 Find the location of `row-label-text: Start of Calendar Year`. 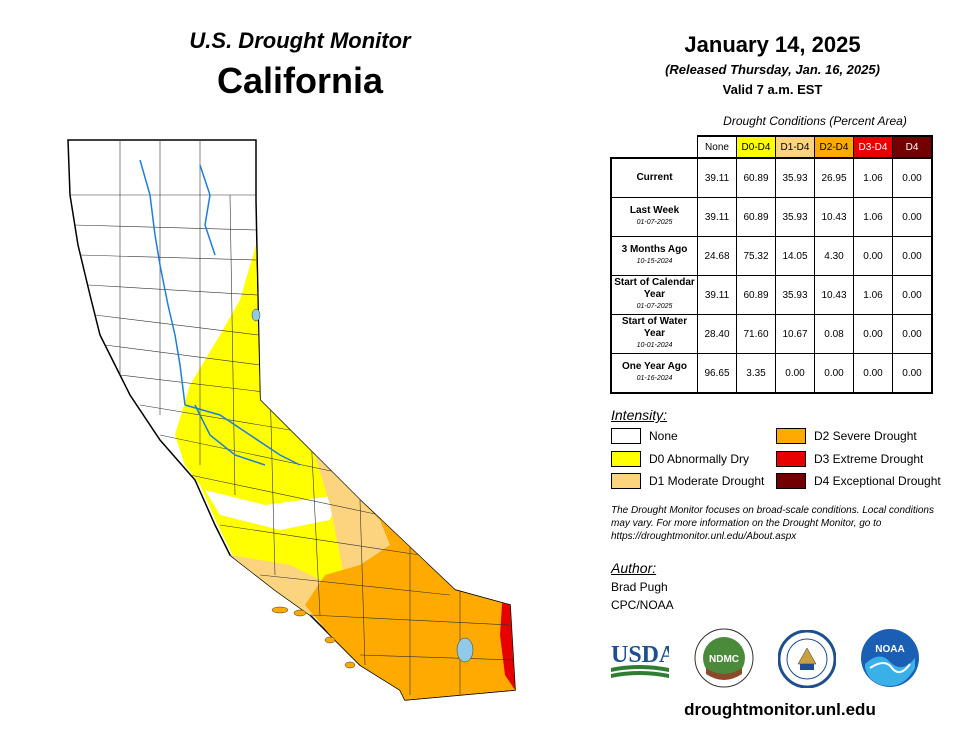

row-label-text: Start of Calendar Year is located at coordinates (654, 288).